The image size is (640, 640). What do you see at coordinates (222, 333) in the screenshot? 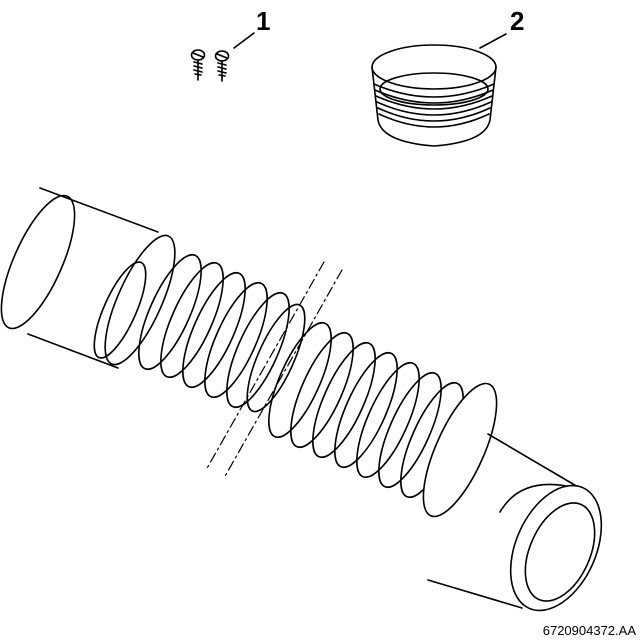
I see `corrugations-left` at bounding box center [222, 333].